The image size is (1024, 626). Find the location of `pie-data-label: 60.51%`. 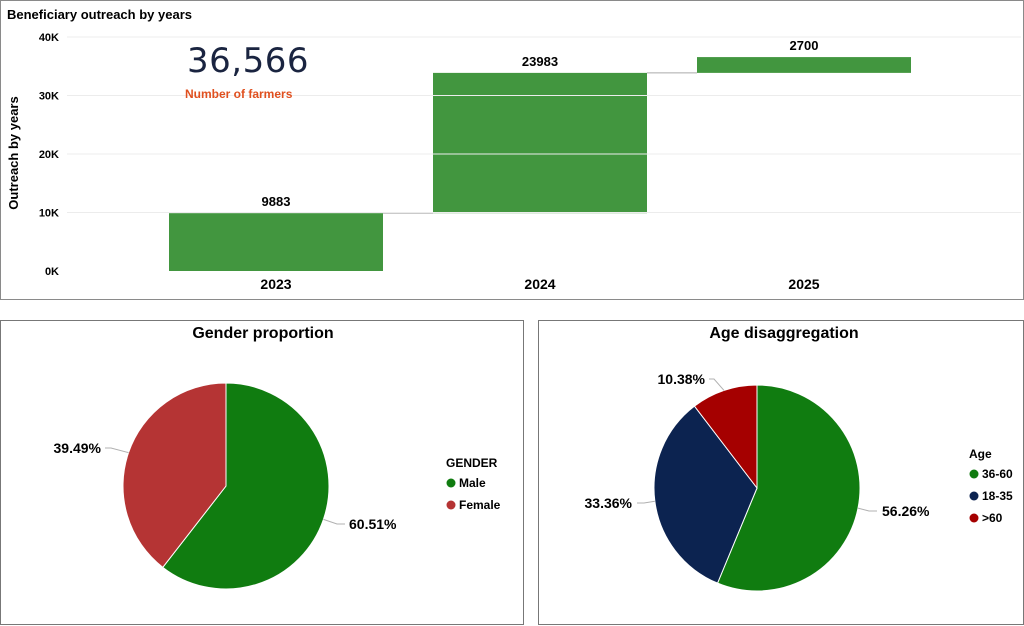

pie-data-label: 60.51% is located at coordinates (373, 524).